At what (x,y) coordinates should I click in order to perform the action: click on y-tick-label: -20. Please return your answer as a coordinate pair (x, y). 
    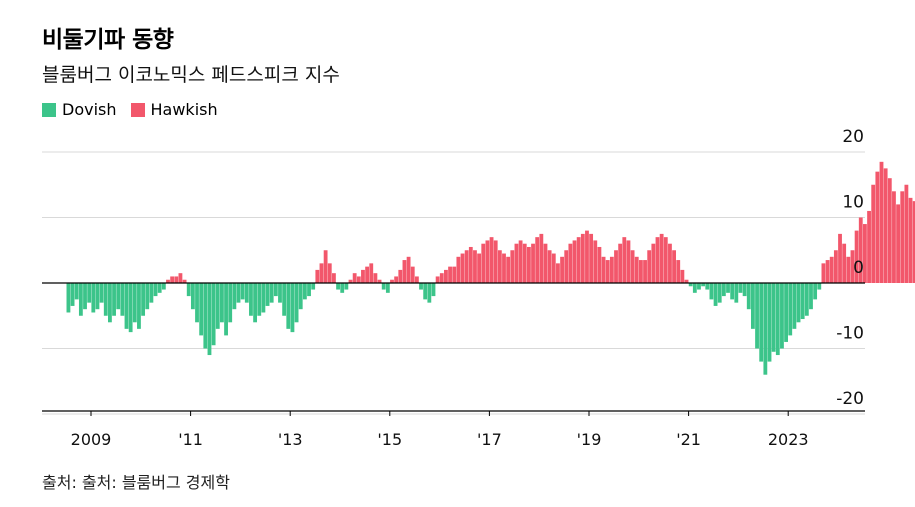
    Looking at the image, I should click on (850, 399).